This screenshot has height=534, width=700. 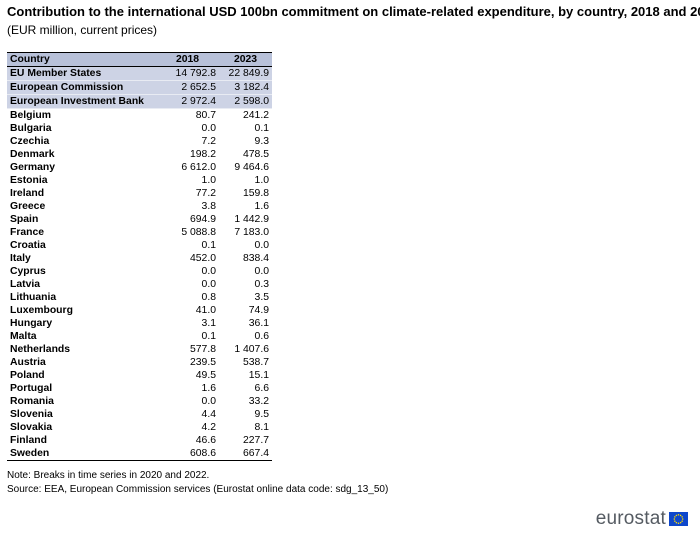 What do you see at coordinates (27, 232) in the screenshot?
I see `country-cell: France` at bounding box center [27, 232].